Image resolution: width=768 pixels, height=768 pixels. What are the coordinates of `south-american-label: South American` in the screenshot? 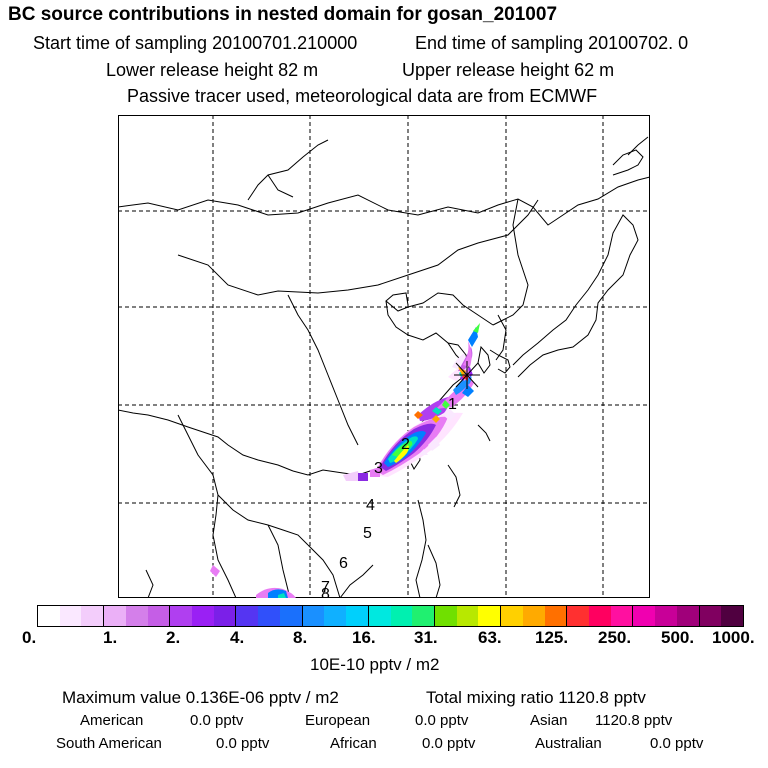 It's located at (109, 743).